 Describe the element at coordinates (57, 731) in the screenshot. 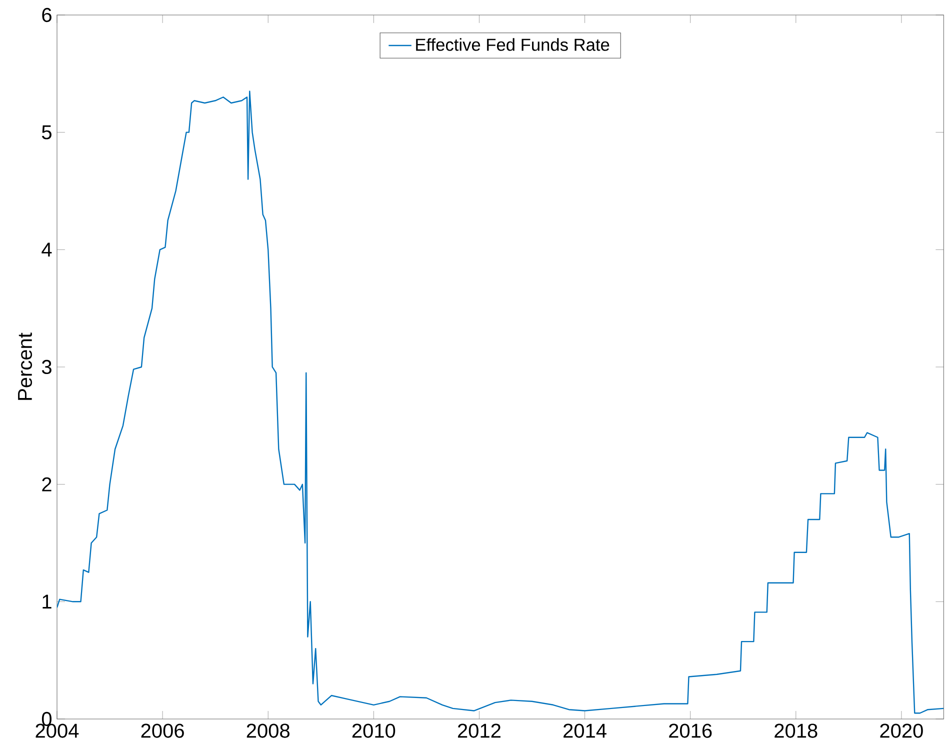

I see `x-tick-label: 2004` at that location.